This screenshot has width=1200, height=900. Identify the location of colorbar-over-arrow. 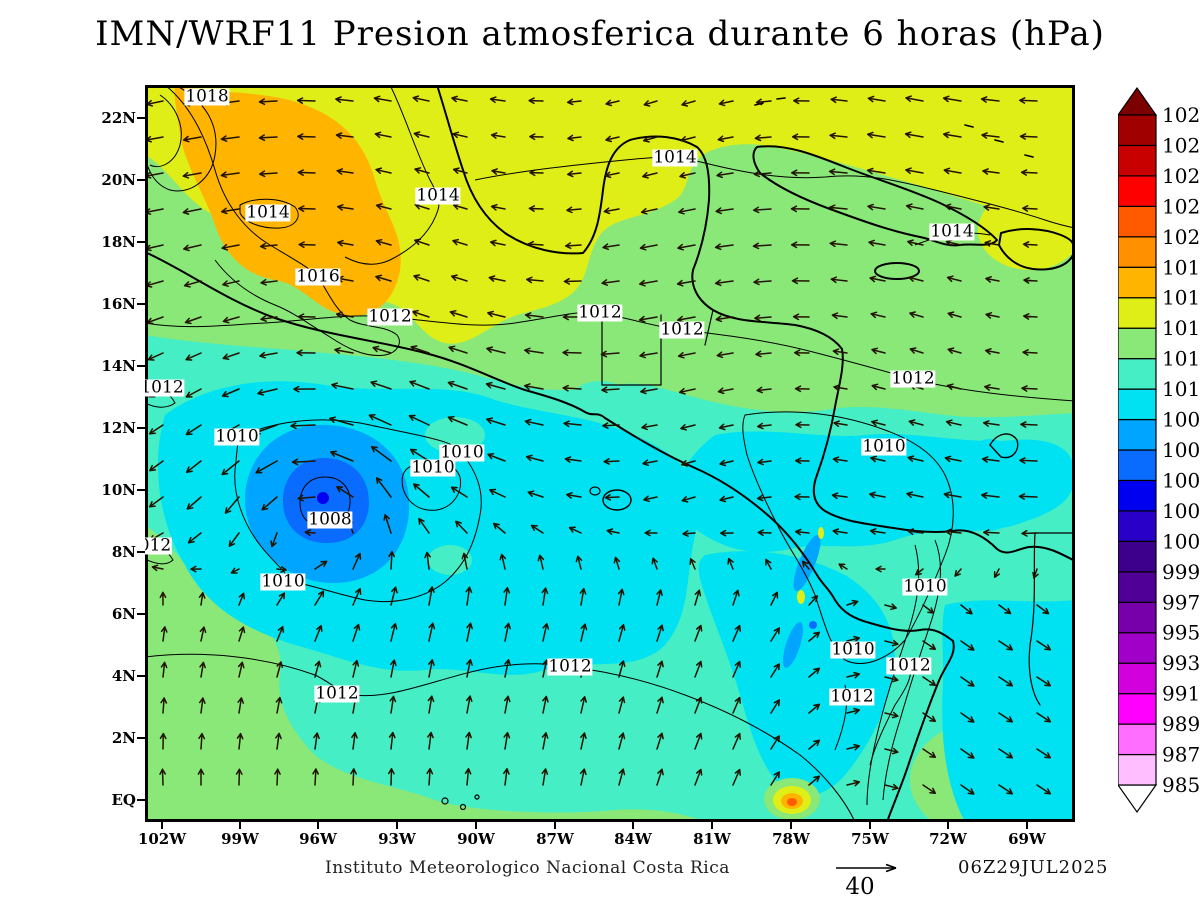
(1138, 101).